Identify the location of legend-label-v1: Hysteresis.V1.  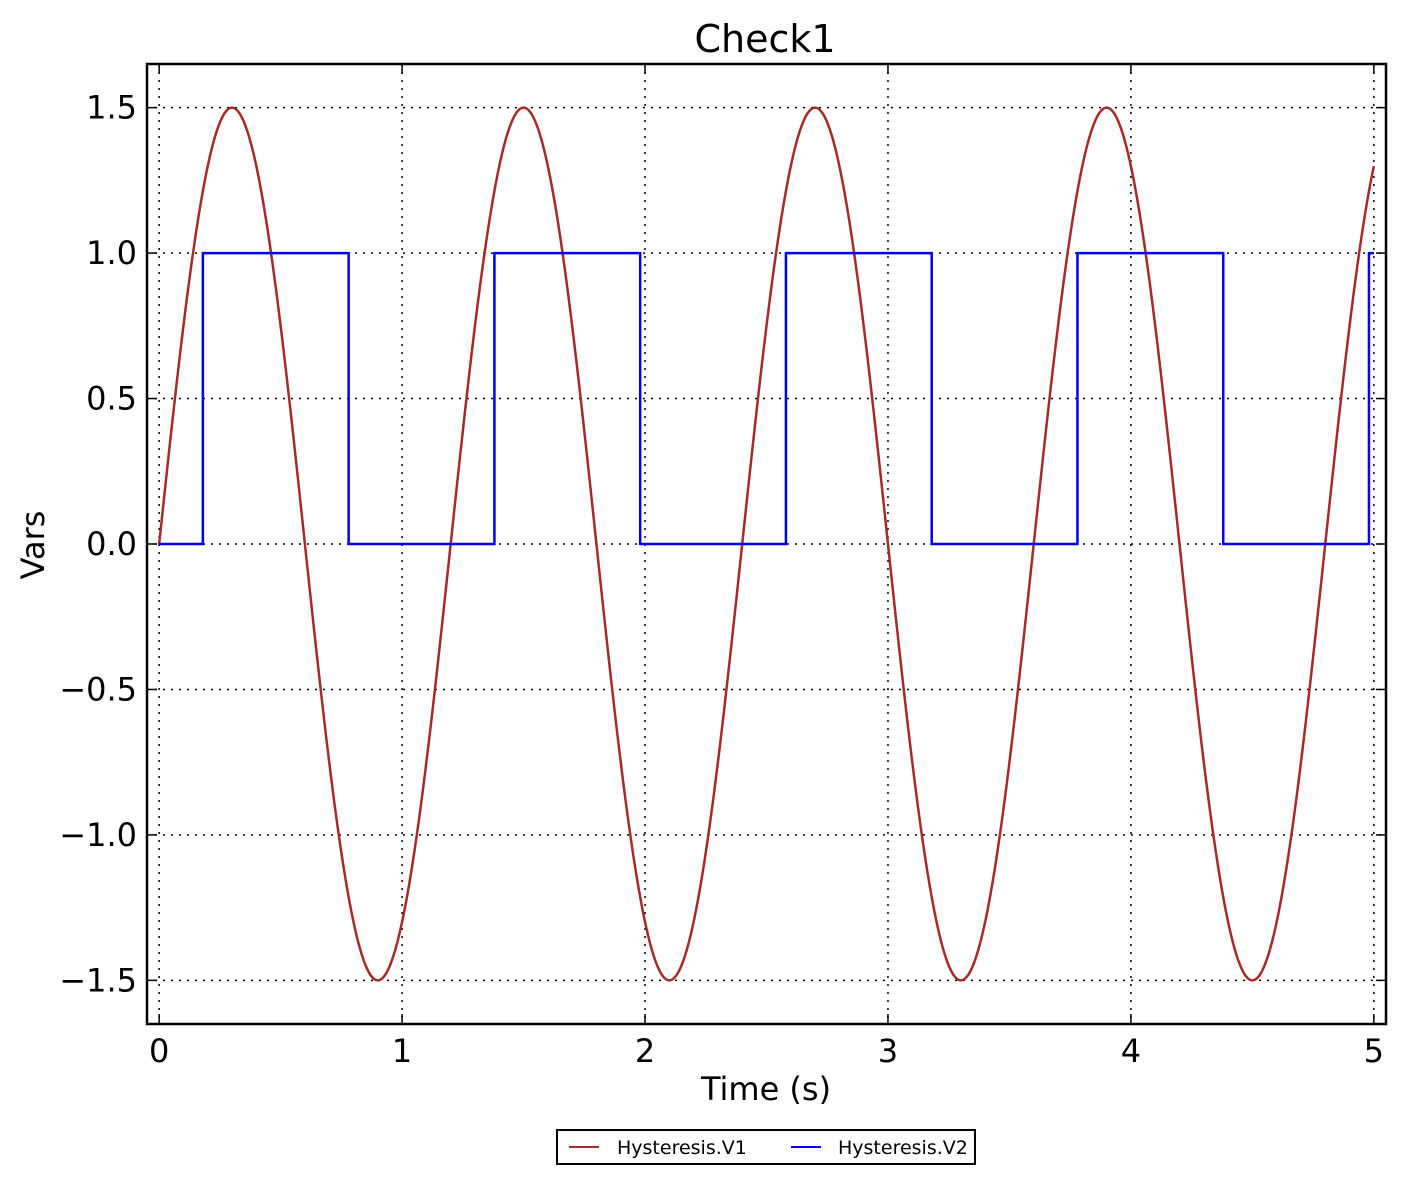
(682, 1148).